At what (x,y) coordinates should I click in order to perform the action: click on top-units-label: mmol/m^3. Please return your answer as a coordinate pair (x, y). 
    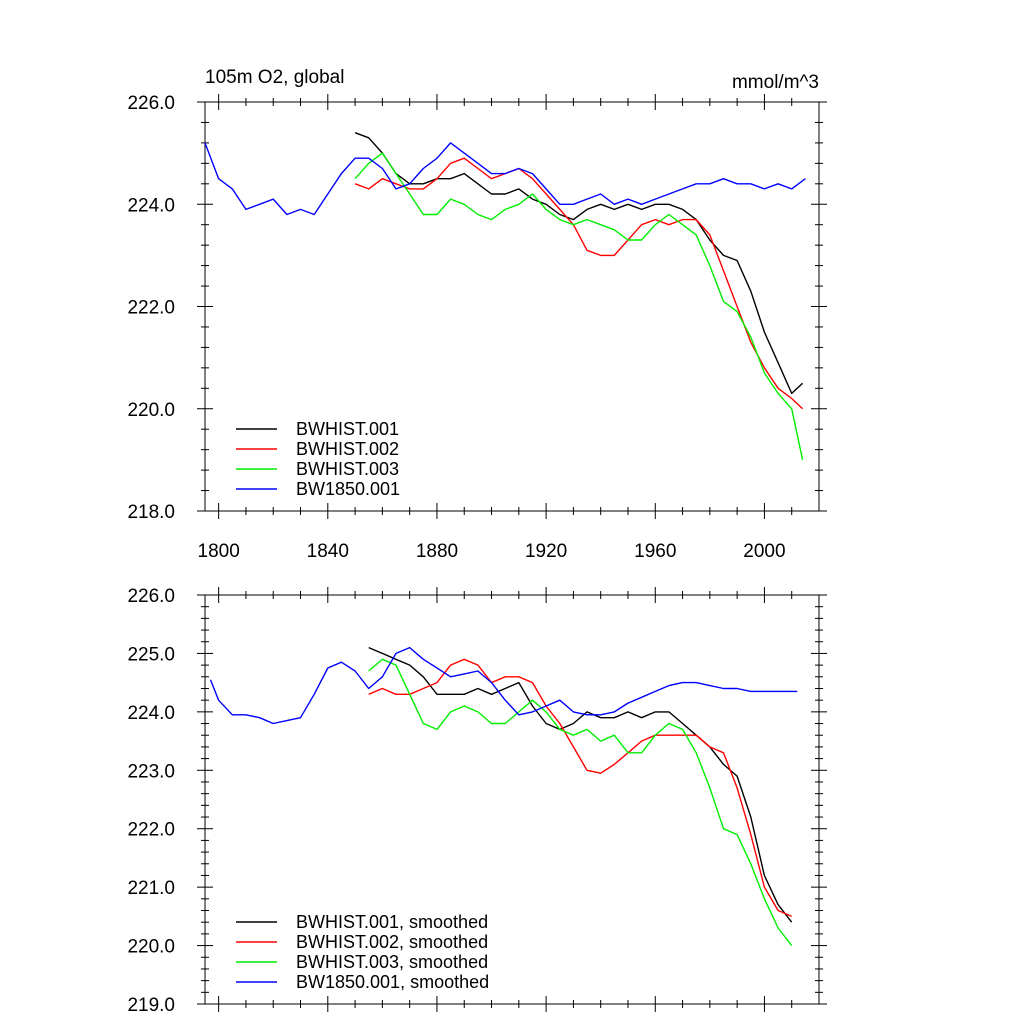
    Looking at the image, I should click on (775, 82).